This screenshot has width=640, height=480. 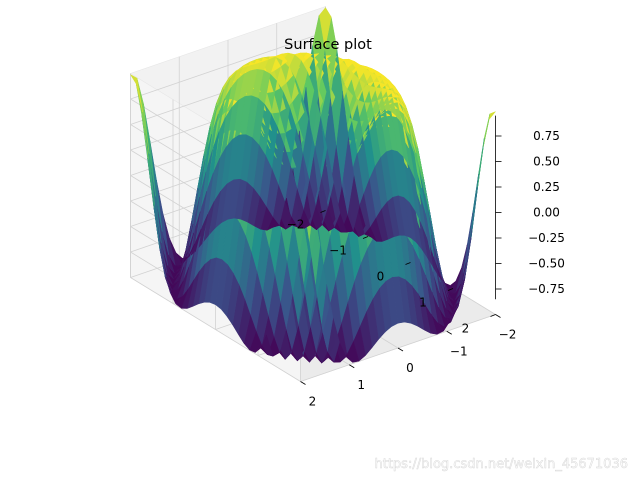 What do you see at coordinates (410, 368) in the screenshot?
I see `y-tick-label: 0` at bounding box center [410, 368].